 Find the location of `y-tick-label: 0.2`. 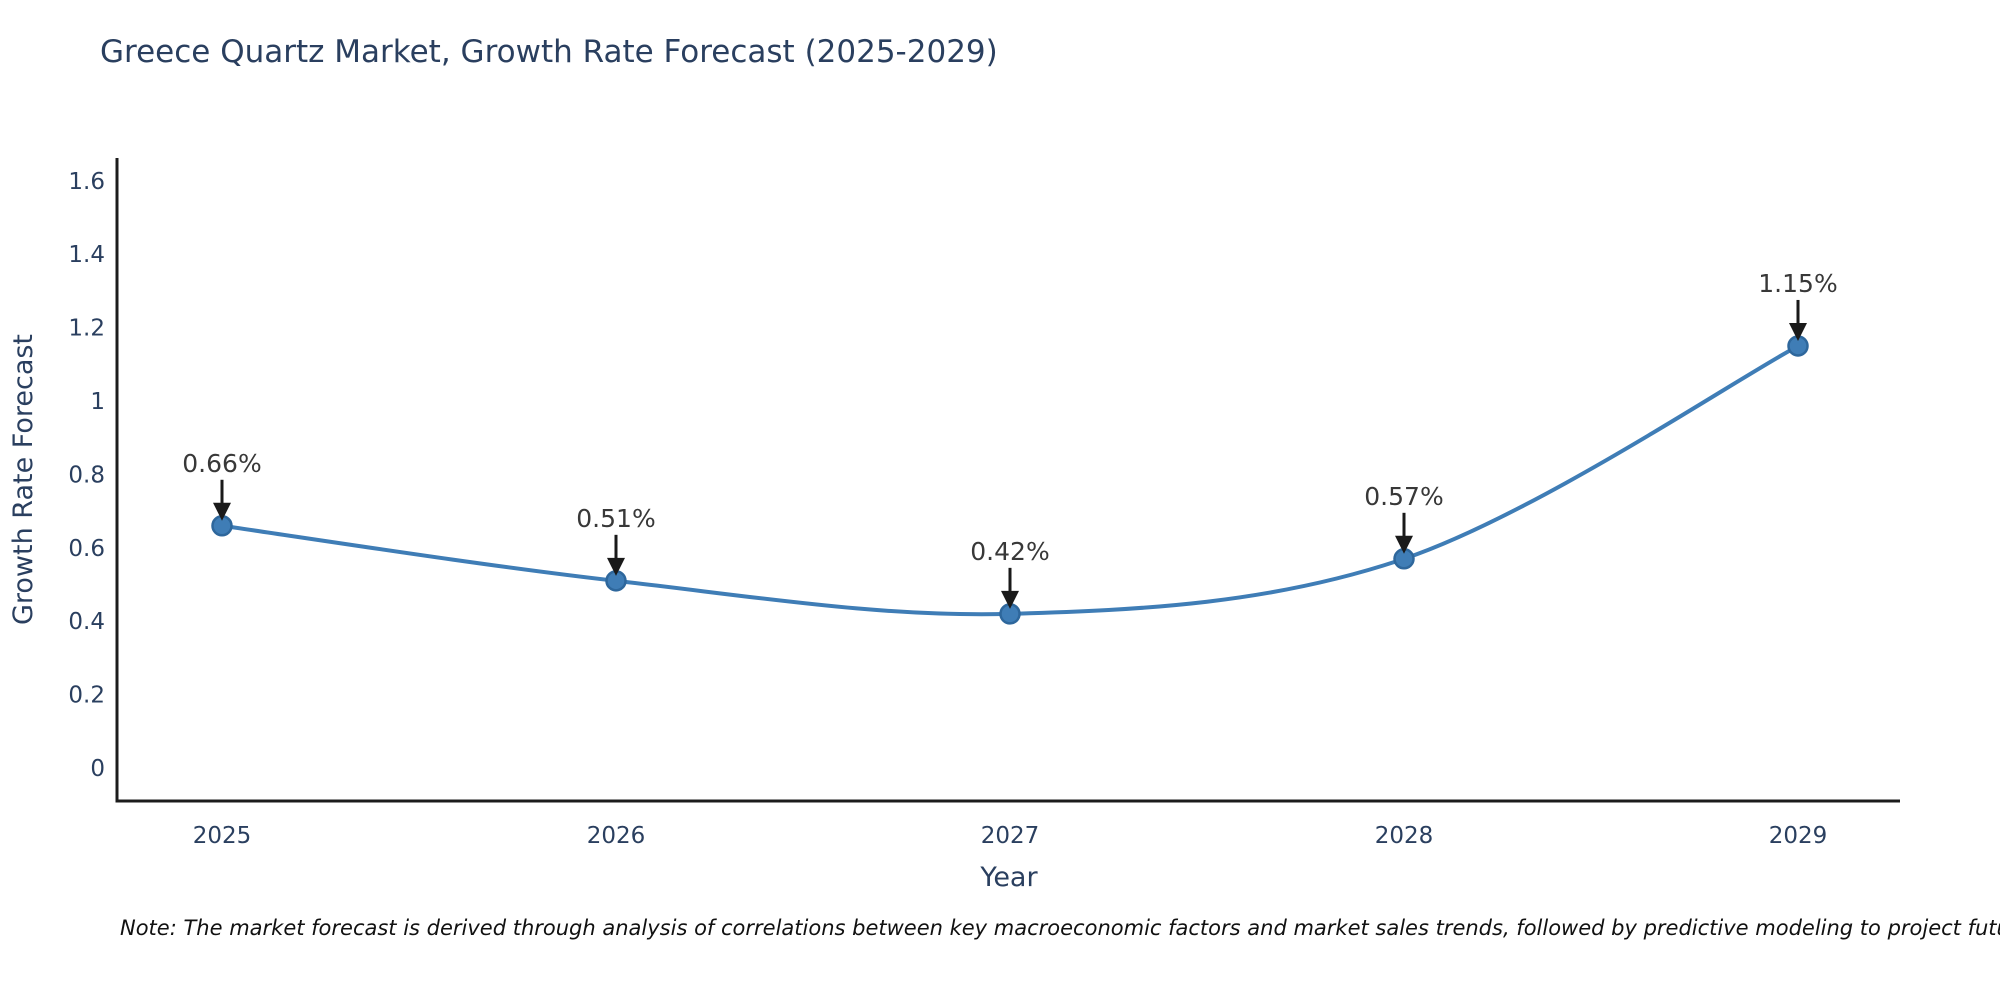

y-tick-label: 0.2 is located at coordinates (86, 696).